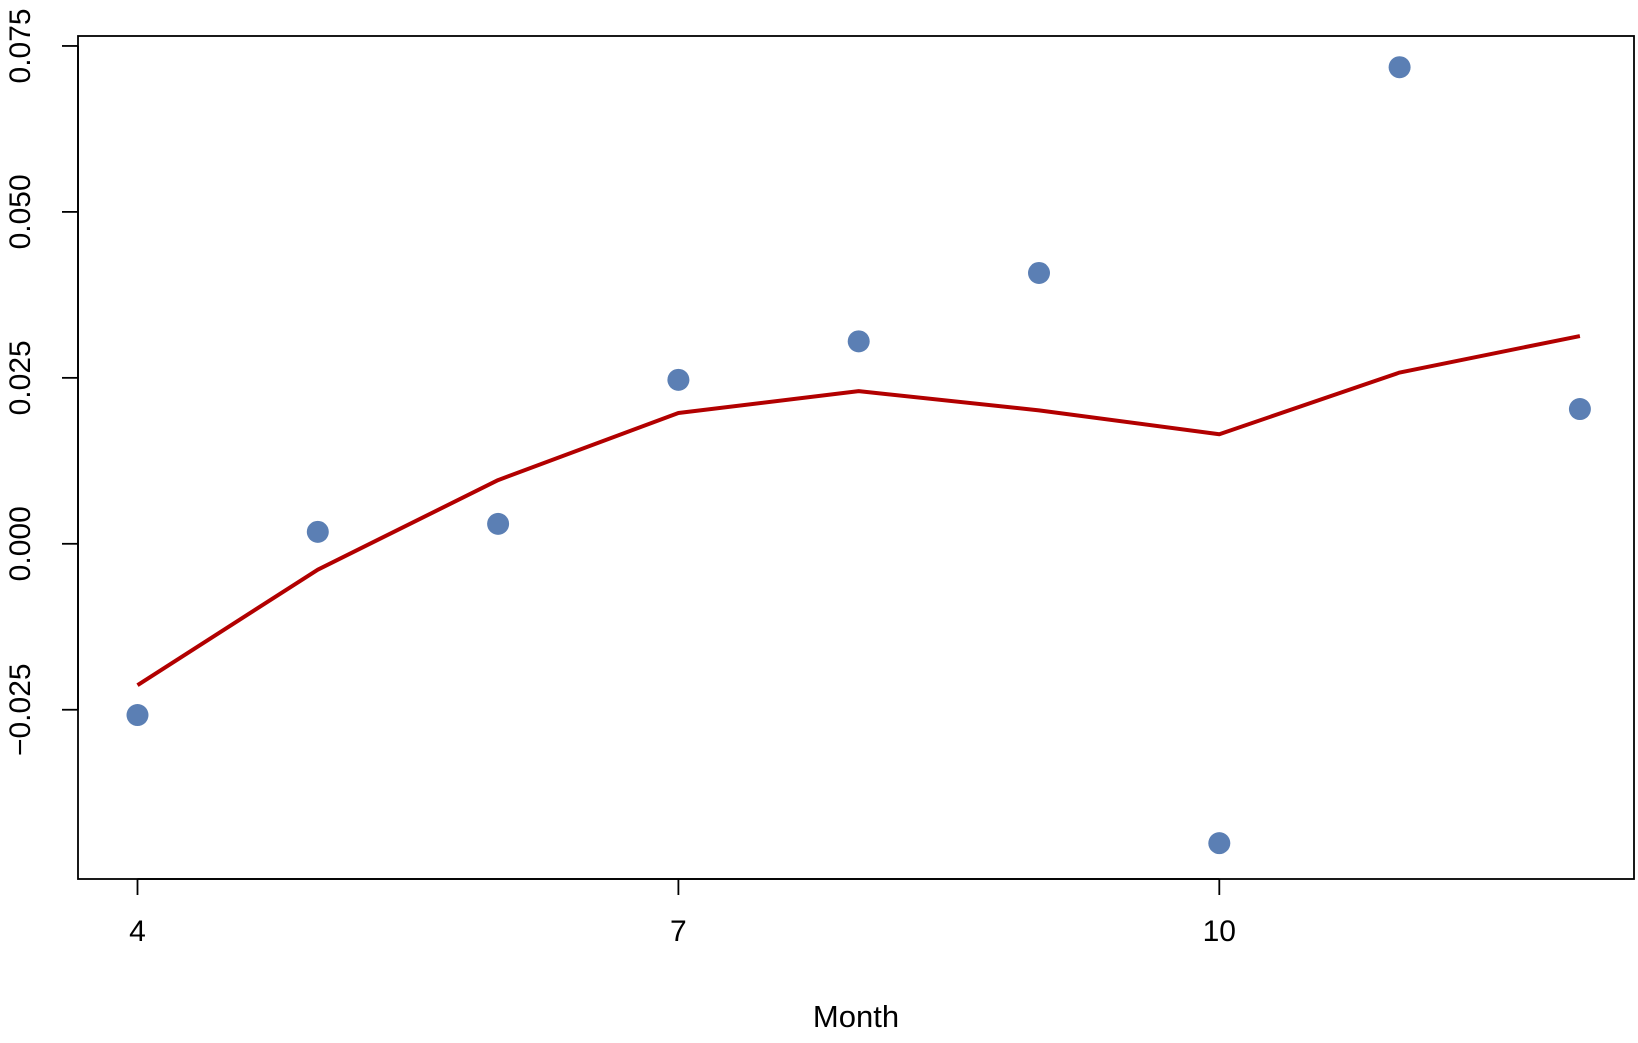 This screenshot has width=1638, height=1043. I want to click on y-tick-label: 0.000, so click(20, 543).